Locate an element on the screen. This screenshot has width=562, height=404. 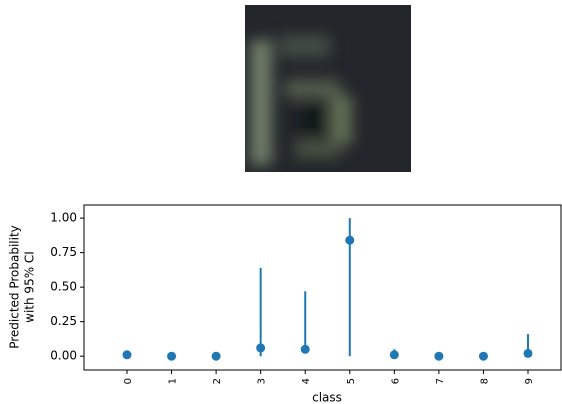
x-axis-label: class is located at coordinates (327, 397).